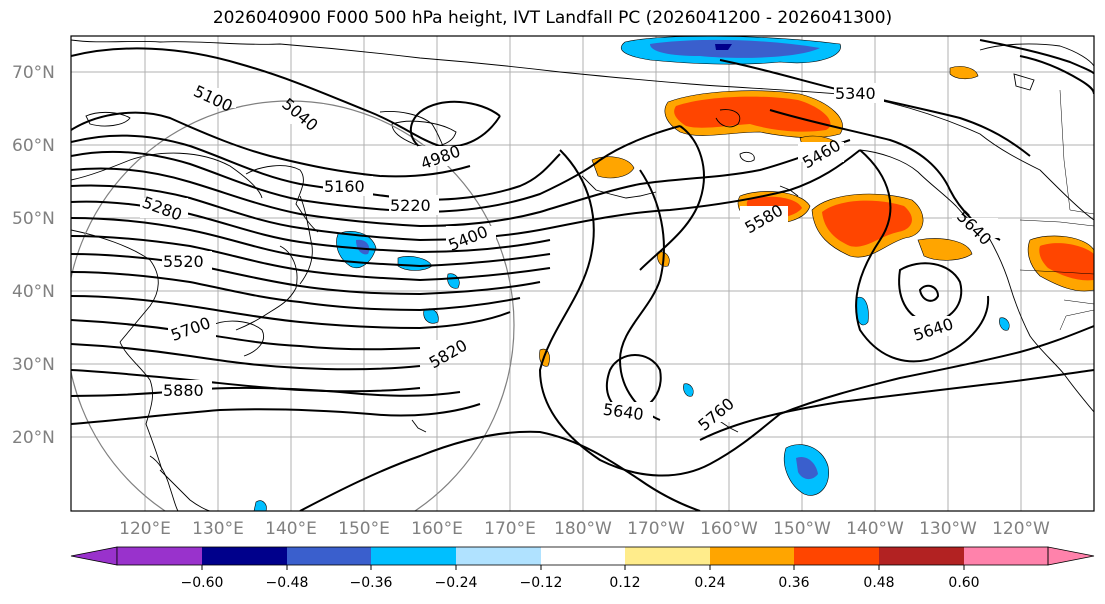  I want to click on colorbar-tick-label: 0.24, so click(709, 583).